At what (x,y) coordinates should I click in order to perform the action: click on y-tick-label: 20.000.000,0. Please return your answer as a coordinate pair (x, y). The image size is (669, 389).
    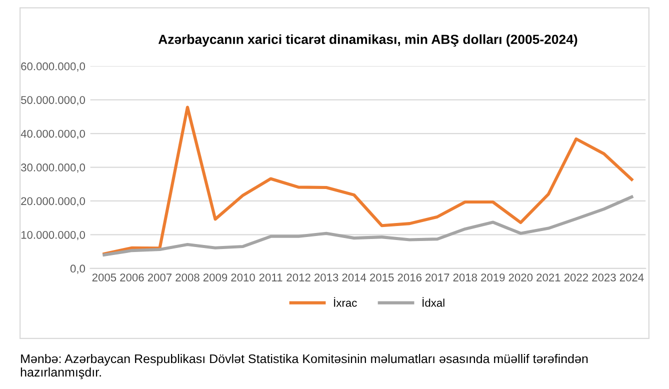
    Looking at the image, I should click on (53, 201).